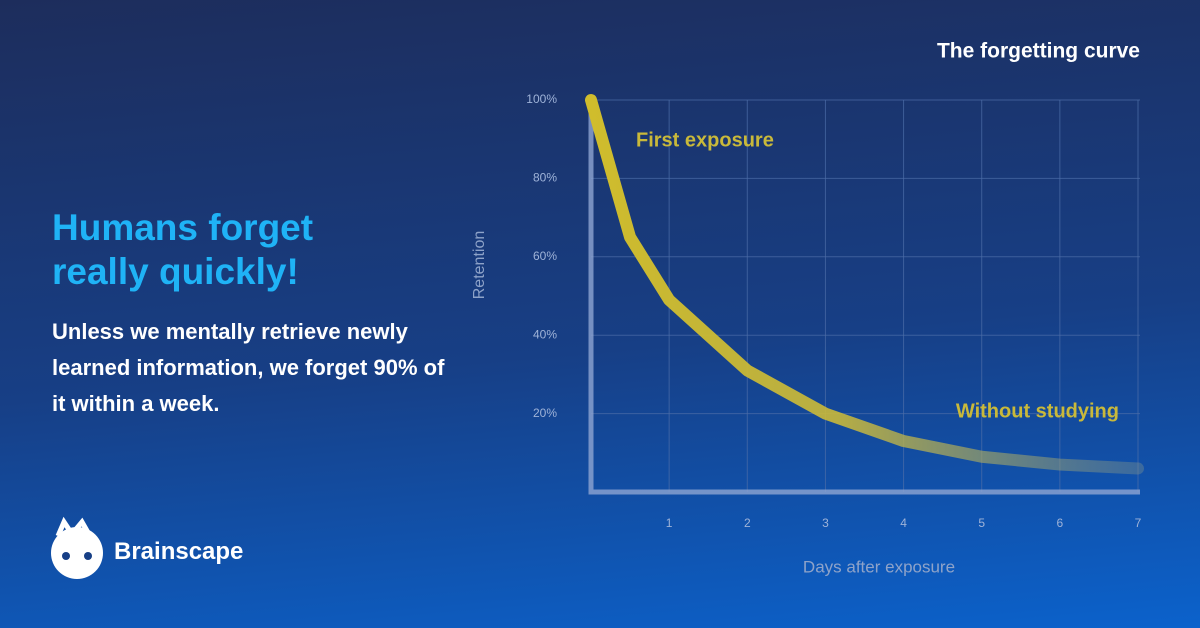  I want to click on y-tick-label: 20%, so click(545, 413).